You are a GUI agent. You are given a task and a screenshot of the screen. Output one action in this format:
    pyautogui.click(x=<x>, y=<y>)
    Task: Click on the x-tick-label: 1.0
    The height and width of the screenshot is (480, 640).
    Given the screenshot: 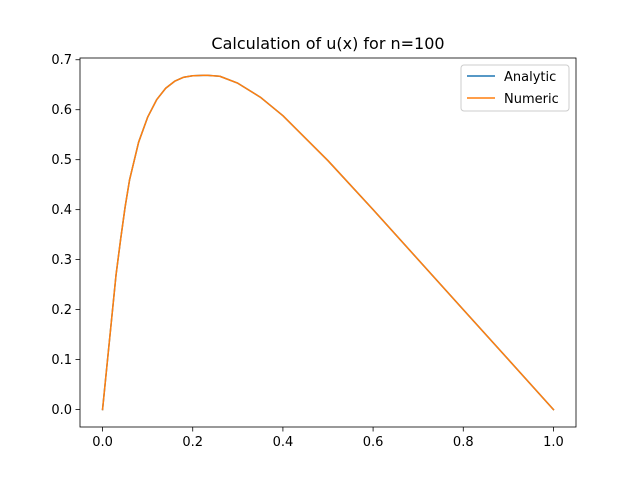 What is the action you would take?
    pyautogui.click(x=553, y=442)
    